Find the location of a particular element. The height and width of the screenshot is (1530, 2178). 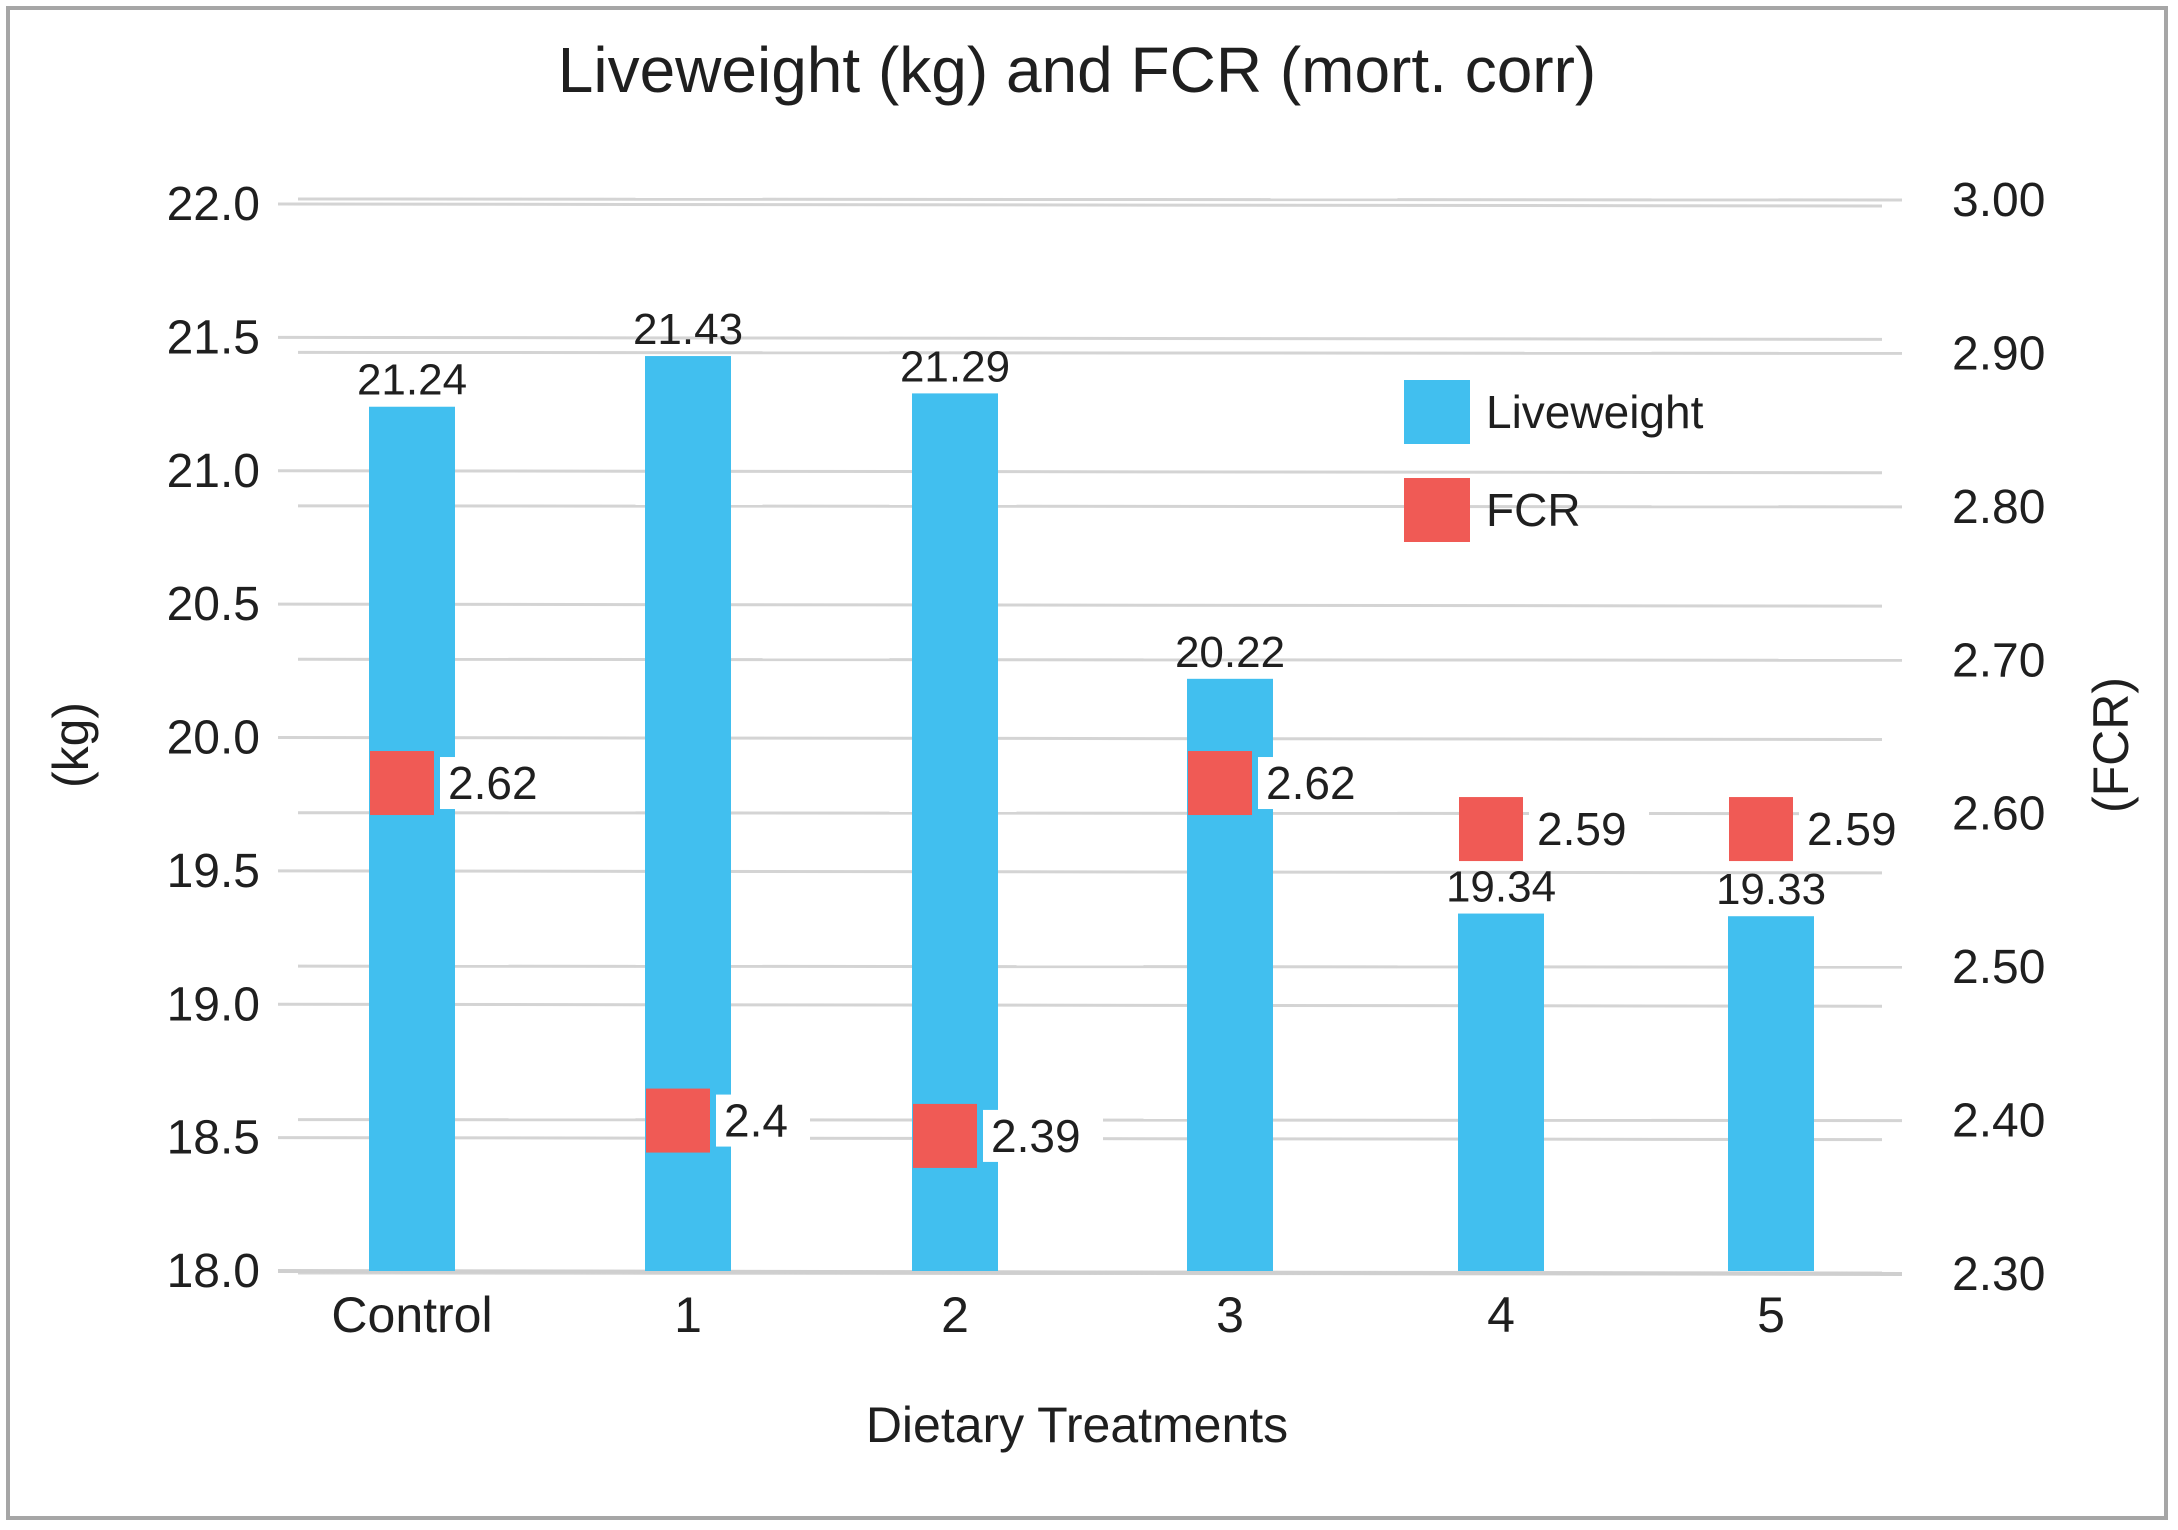

liveweight-data-label: 21.43 is located at coordinates (688, 329).